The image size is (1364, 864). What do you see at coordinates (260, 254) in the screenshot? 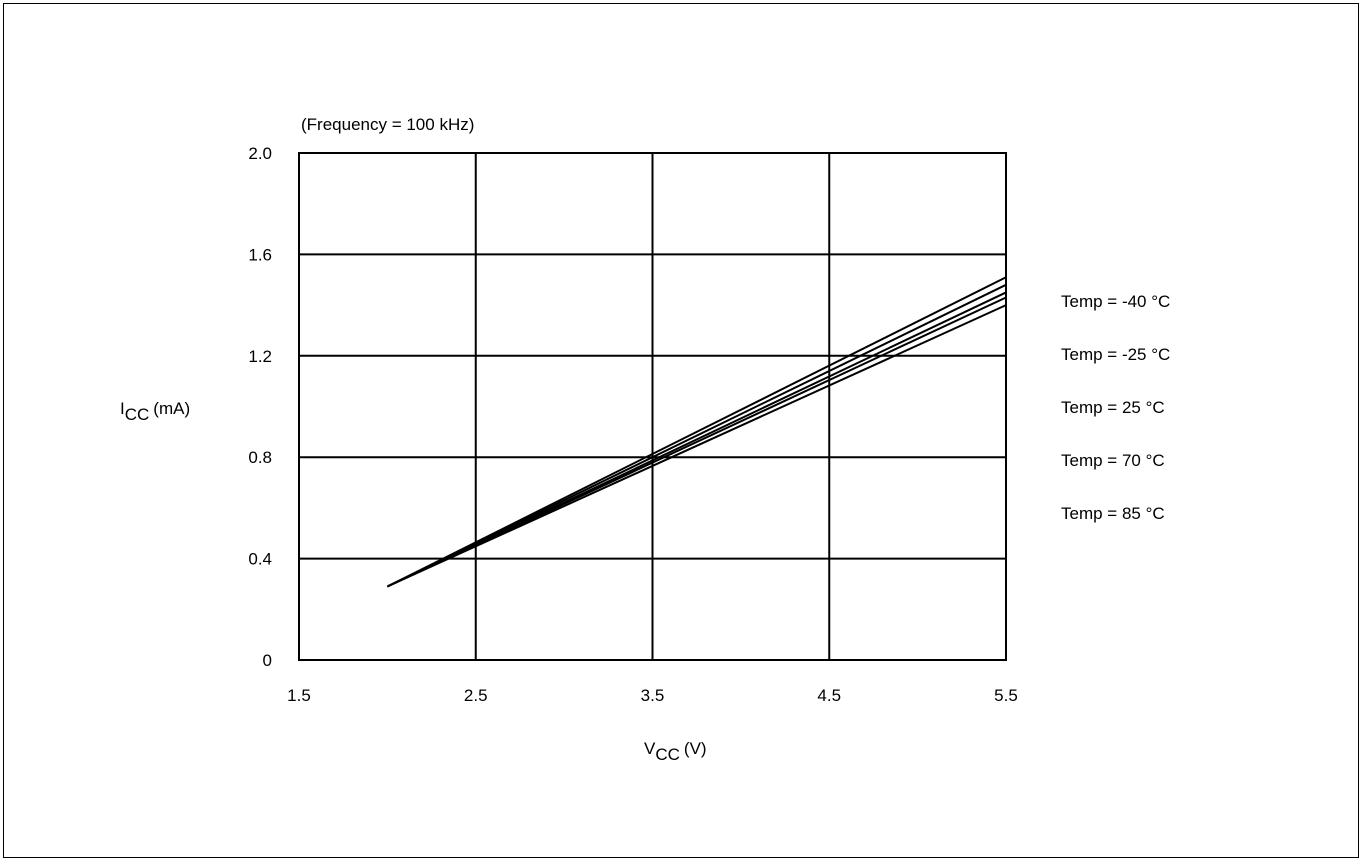
I see `y-tick-label: 1.6` at bounding box center [260, 254].